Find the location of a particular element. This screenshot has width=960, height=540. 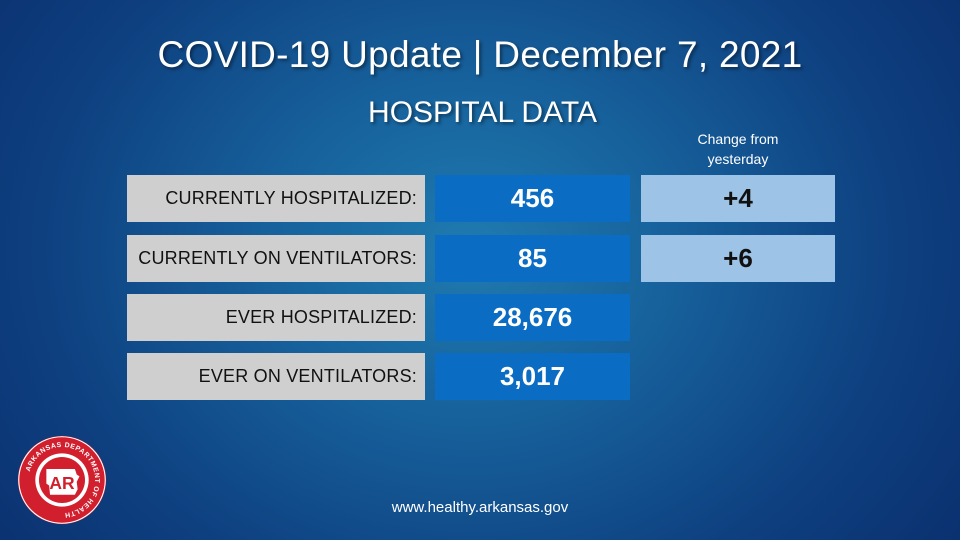

data-row: CURRENTLY HOSPITALIZED: 456 +4 is located at coordinates (480, 198).